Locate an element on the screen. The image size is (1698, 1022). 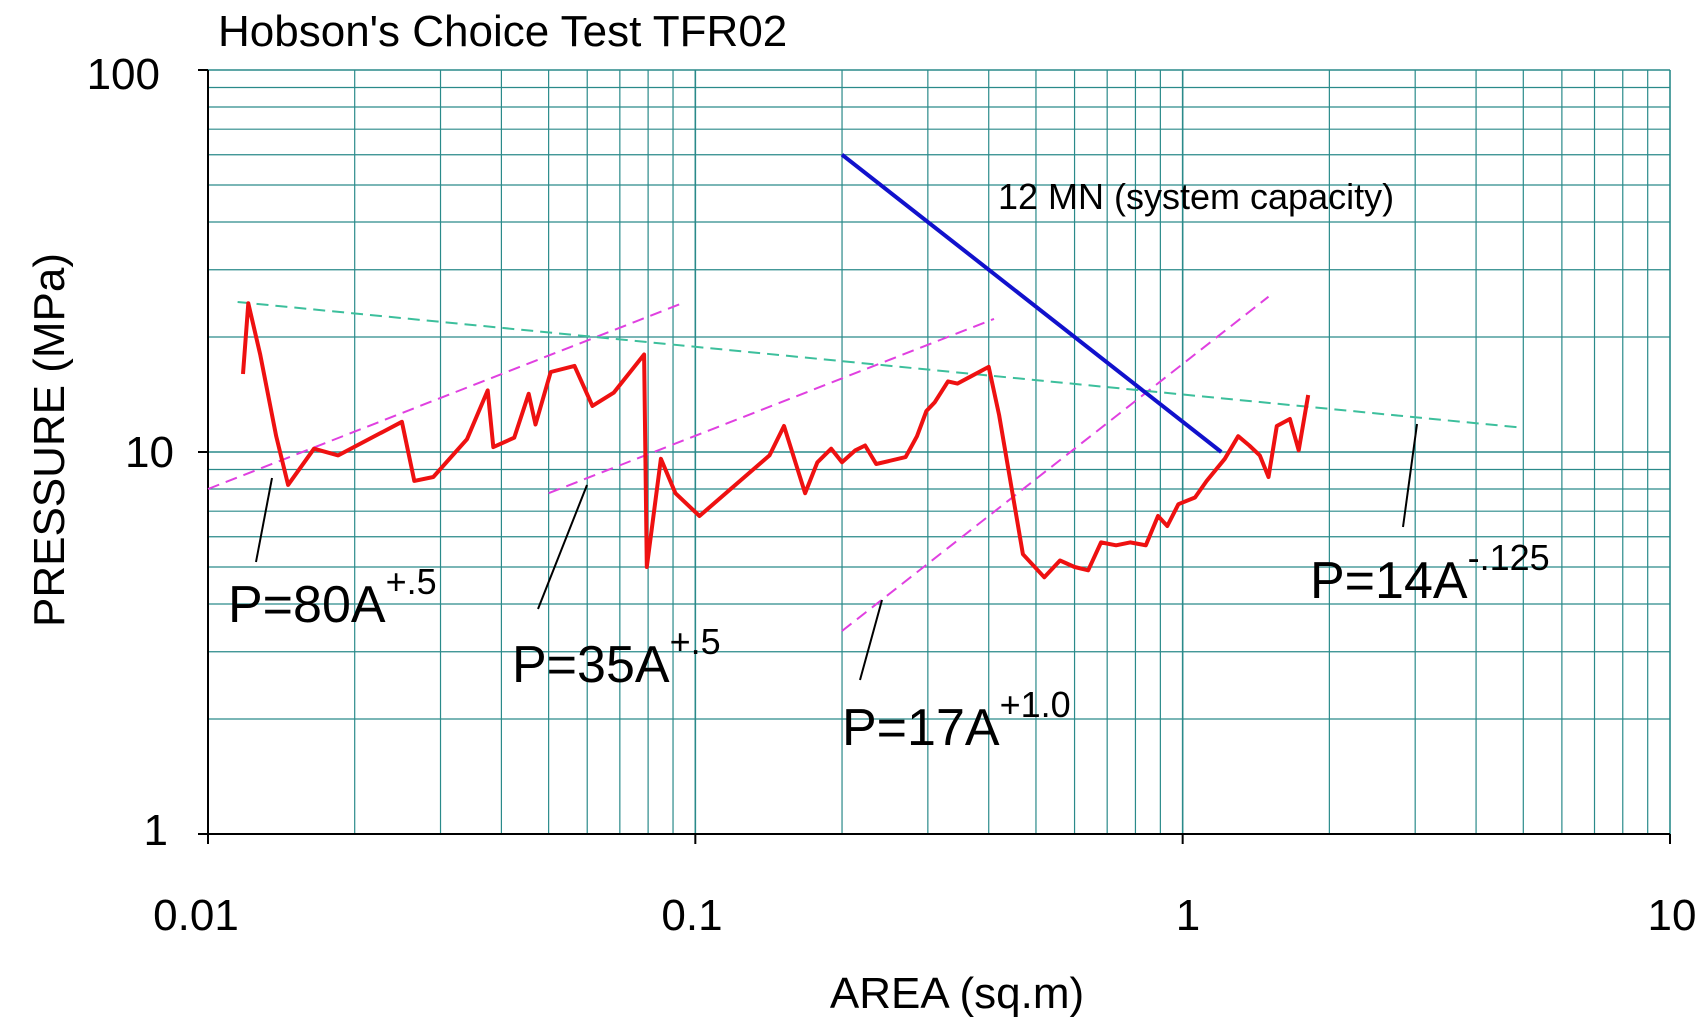
y-axis-title: PRESSURE (MPa) is located at coordinates (49, 440).